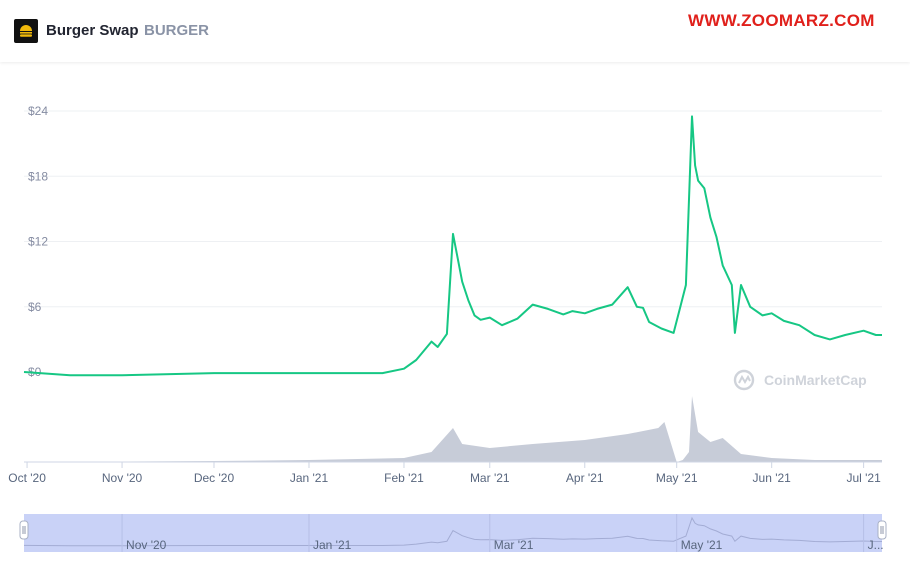  I want to click on x-tick-label: May '21, so click(677, 478).